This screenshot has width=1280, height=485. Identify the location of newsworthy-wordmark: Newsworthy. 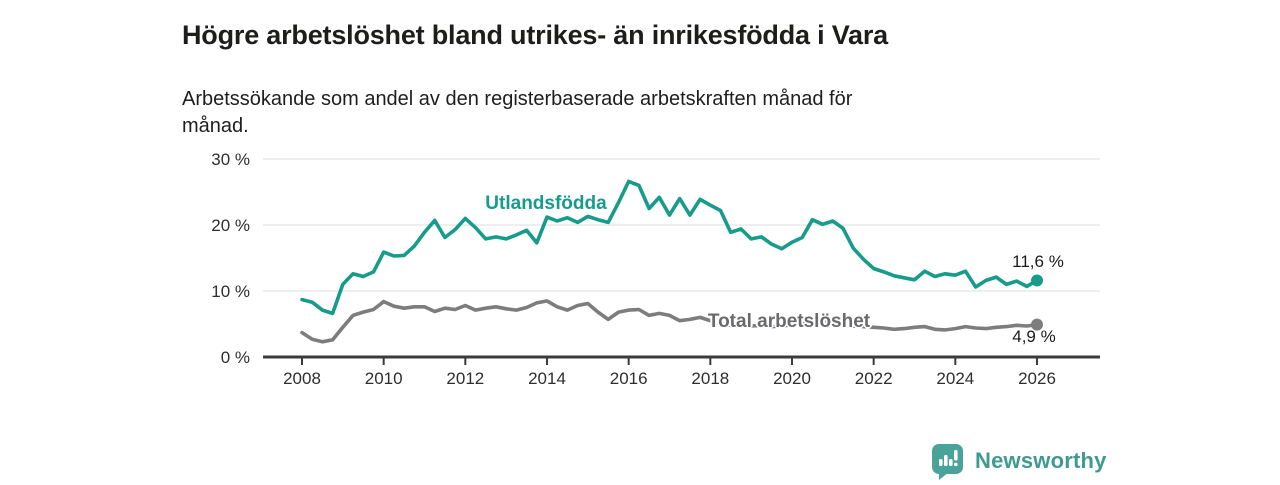
(1041, 460).